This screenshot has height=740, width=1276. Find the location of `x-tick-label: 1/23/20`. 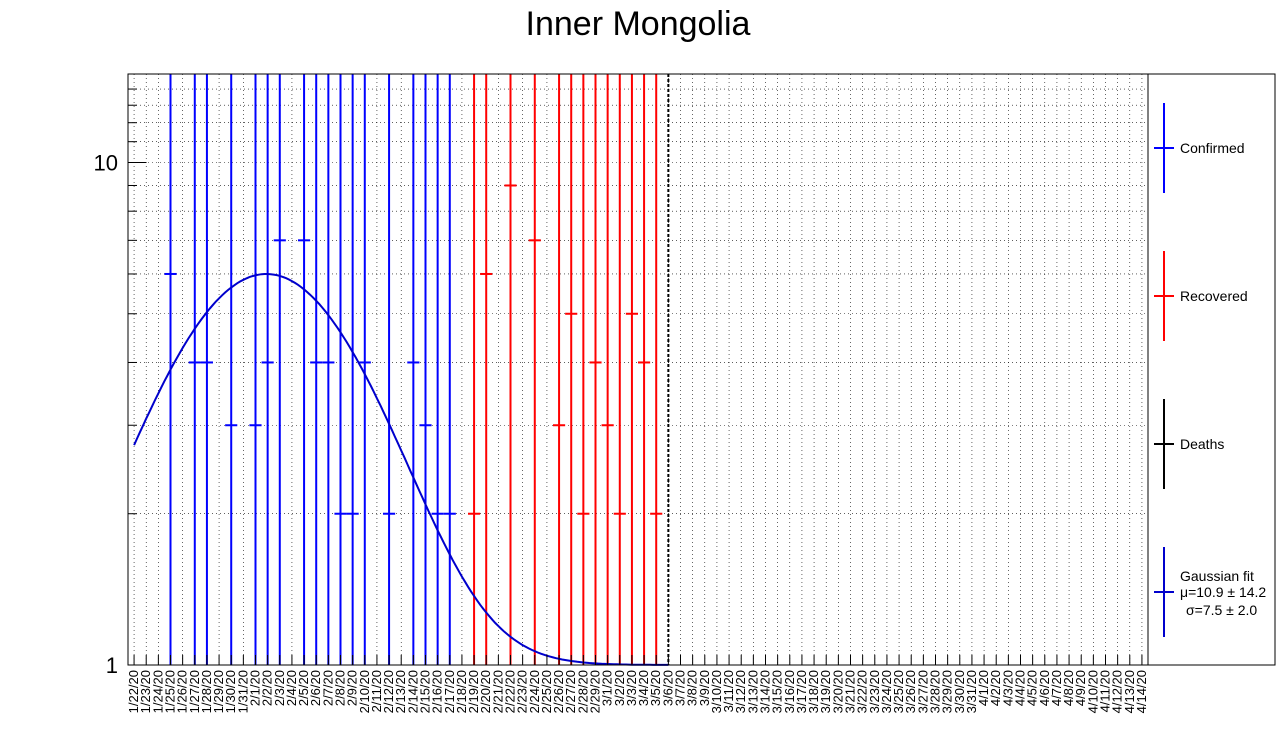

x-tick-label: 1/23/20 is located at coordinates (145, 691).